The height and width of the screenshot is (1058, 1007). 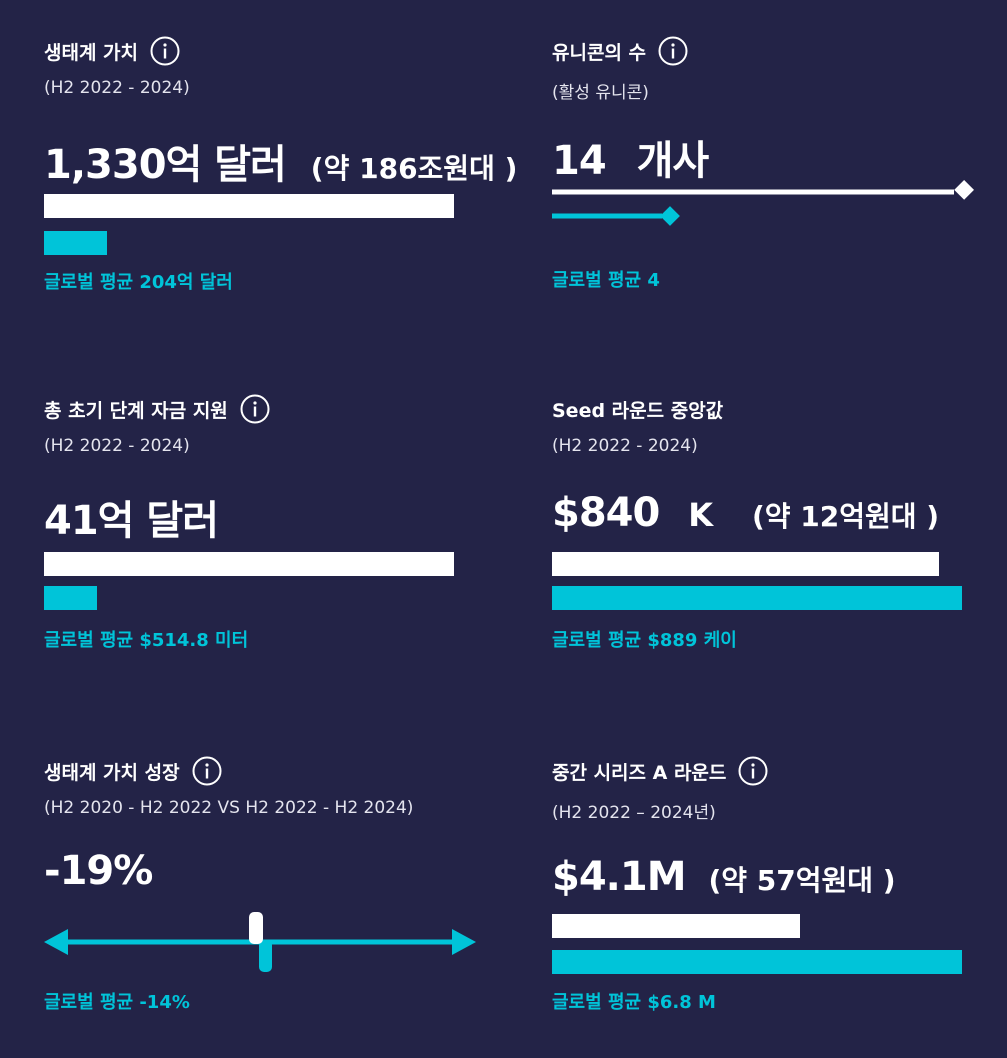 I want to click on value-note: (약 186조원대 ), so click(x=414, y=168).